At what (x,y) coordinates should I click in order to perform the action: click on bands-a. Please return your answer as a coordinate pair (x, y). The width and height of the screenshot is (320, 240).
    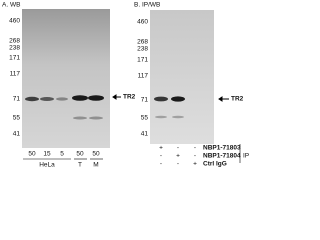
    Looking at the image, I should click on (64, 107).